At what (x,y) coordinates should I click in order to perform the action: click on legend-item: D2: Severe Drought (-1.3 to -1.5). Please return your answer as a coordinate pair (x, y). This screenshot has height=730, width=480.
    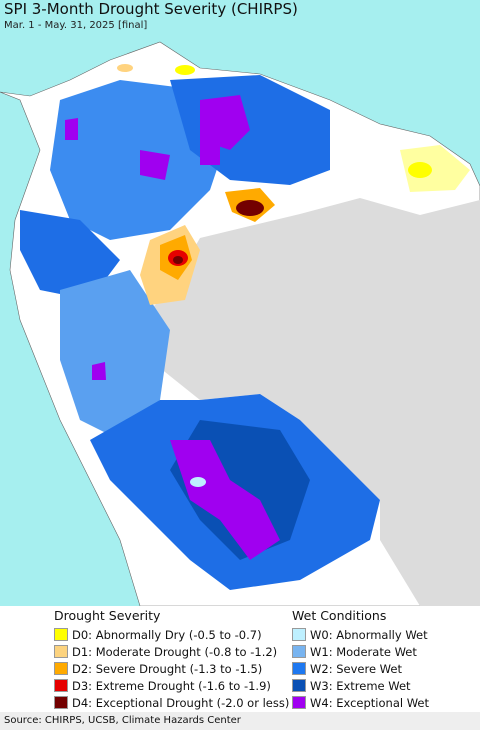
    Looking at the image, I should click on (171, 668).